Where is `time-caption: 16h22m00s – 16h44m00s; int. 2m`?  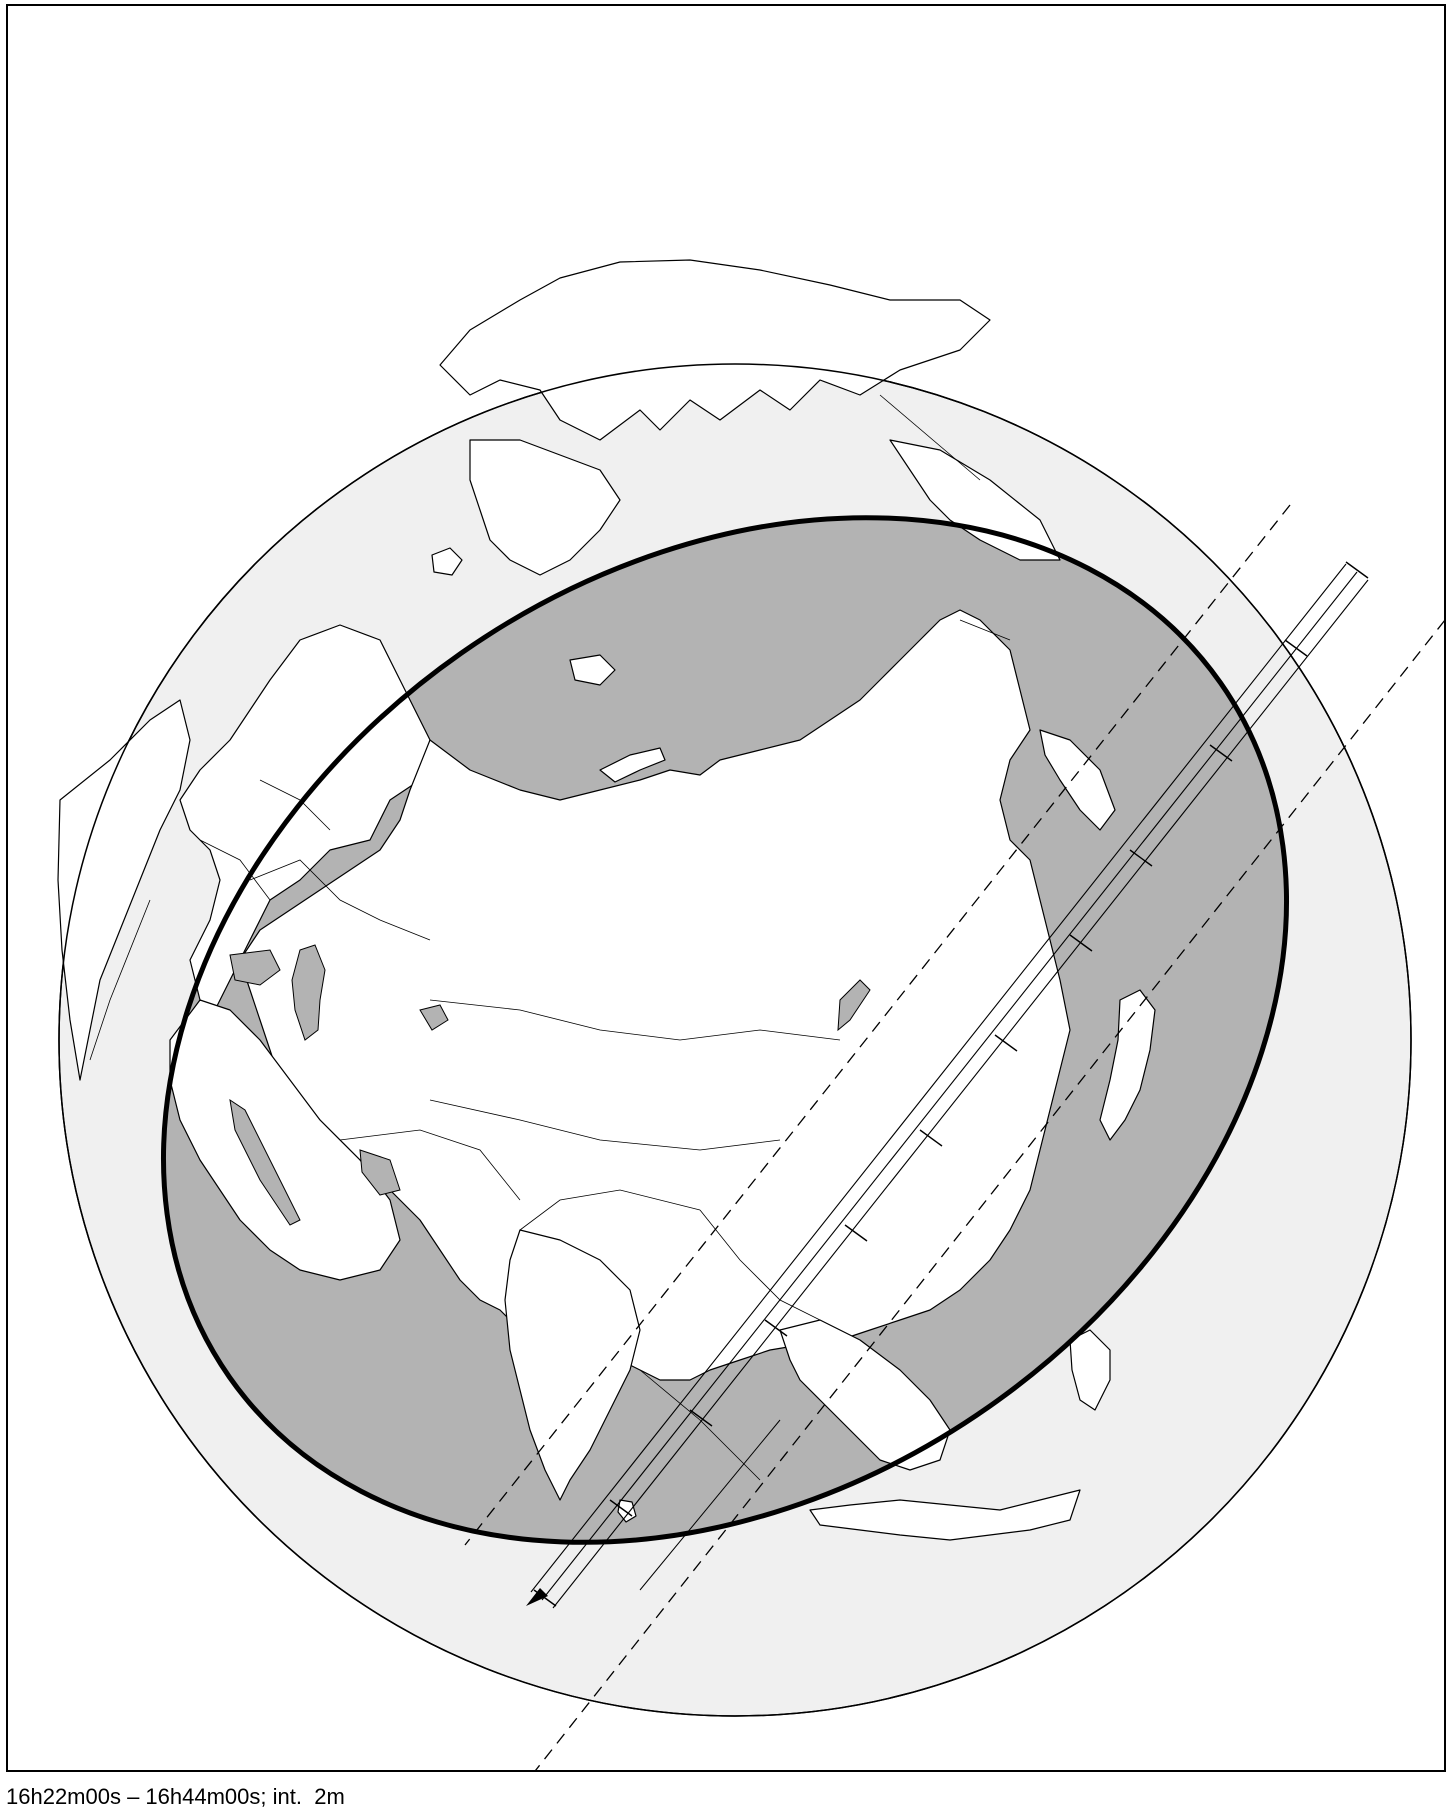 time-caption: 16h22m00s – 16h44m00s; int. 2m is located at coordinates (175, 1796).